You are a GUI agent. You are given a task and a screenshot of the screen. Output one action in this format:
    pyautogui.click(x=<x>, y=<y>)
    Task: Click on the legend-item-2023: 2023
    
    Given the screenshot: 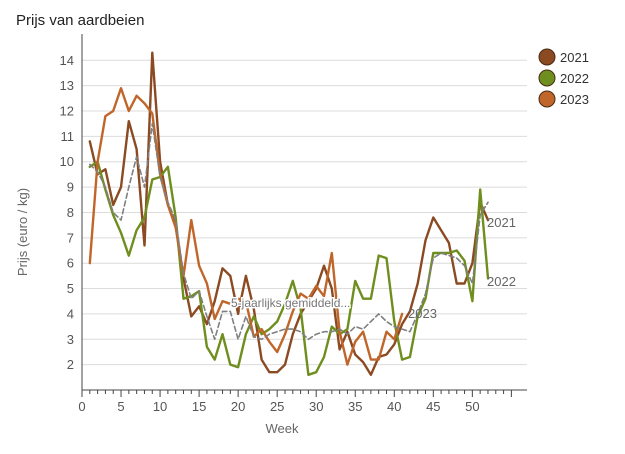 What is the action you would take?
    pyautogui.click(x=563, y=99)
    